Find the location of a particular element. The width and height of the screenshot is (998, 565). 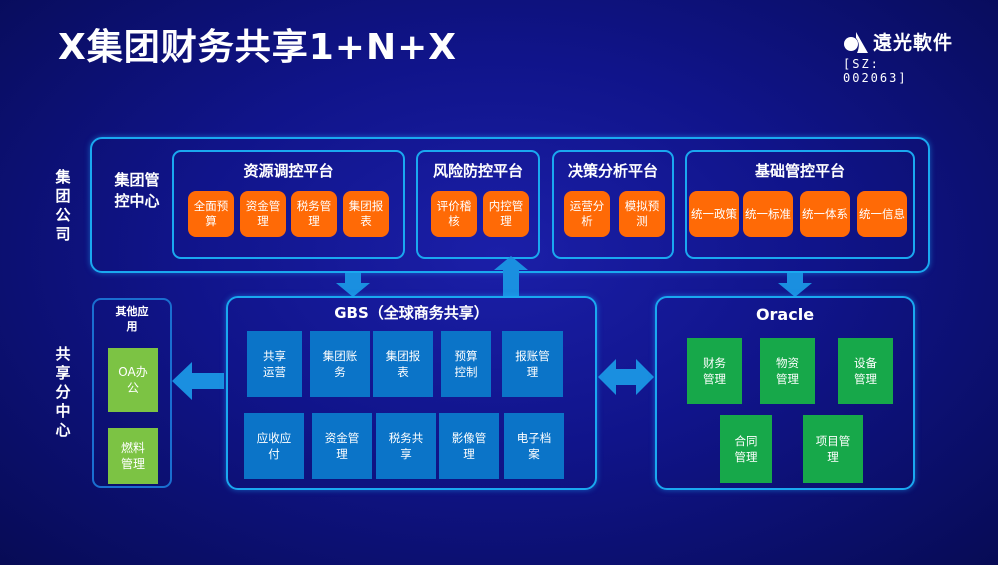

other-apps-title: 其他应用 is located at coordinates (132, 319).